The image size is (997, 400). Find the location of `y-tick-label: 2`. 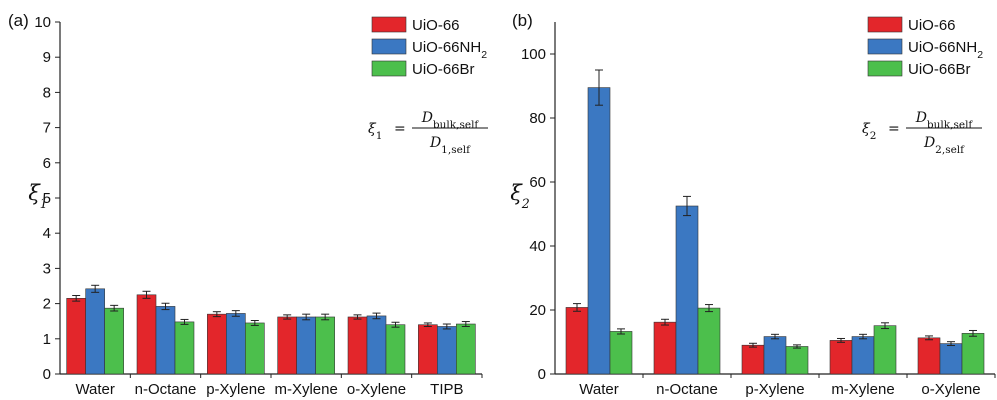

y-tick-label: 2 is located at coordinates (47, 304).